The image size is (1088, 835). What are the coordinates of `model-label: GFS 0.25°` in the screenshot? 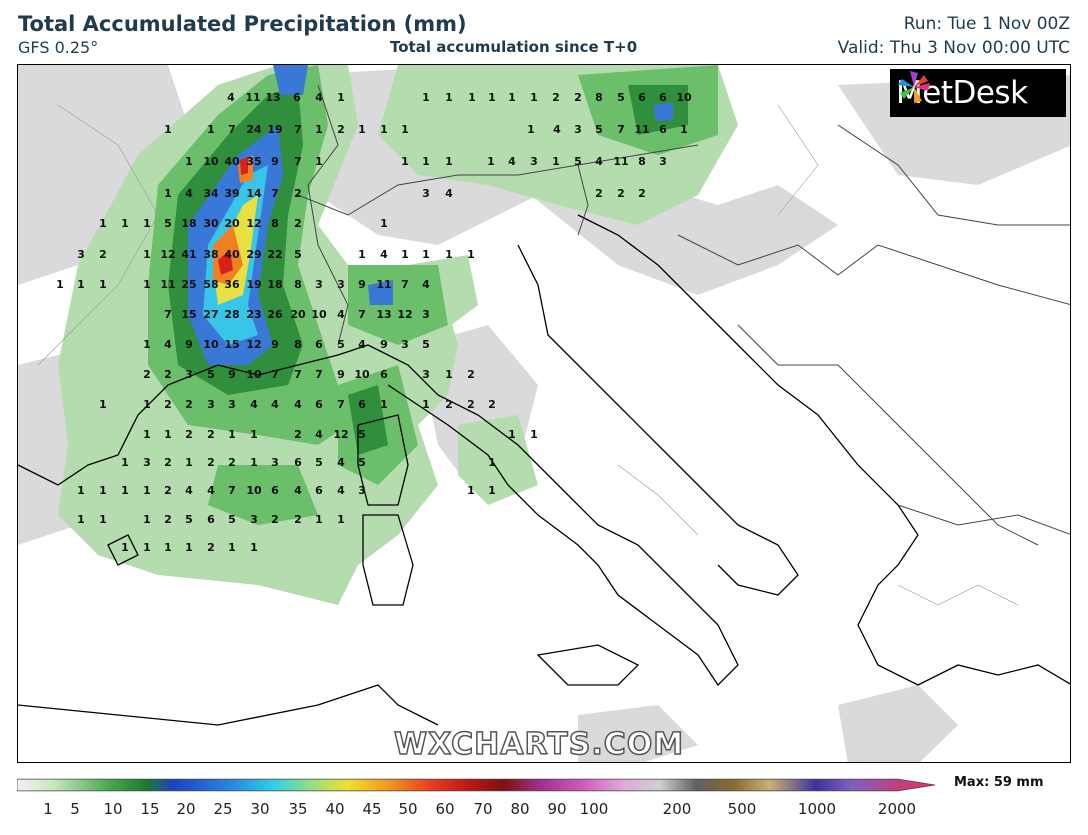 It's located at (58, 47).